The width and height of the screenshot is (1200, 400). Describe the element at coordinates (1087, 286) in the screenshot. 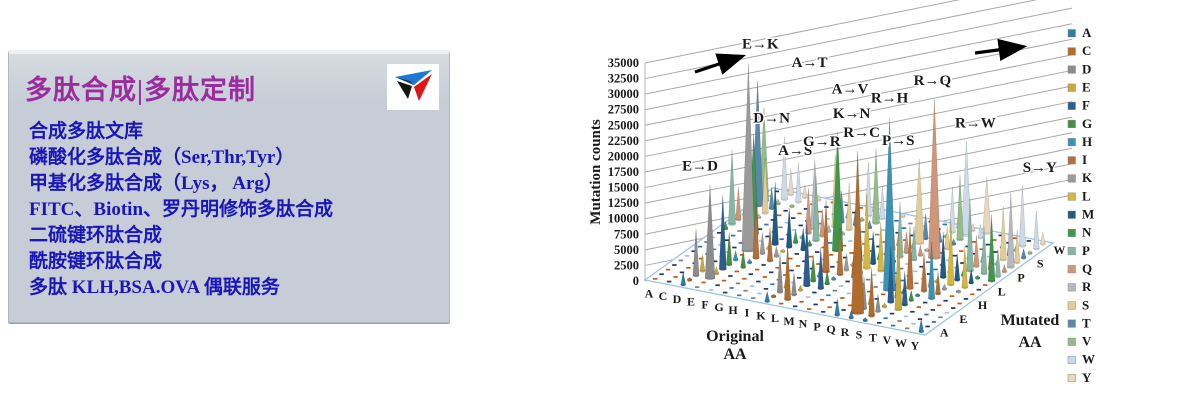

I see `legend-label: R` at that location.